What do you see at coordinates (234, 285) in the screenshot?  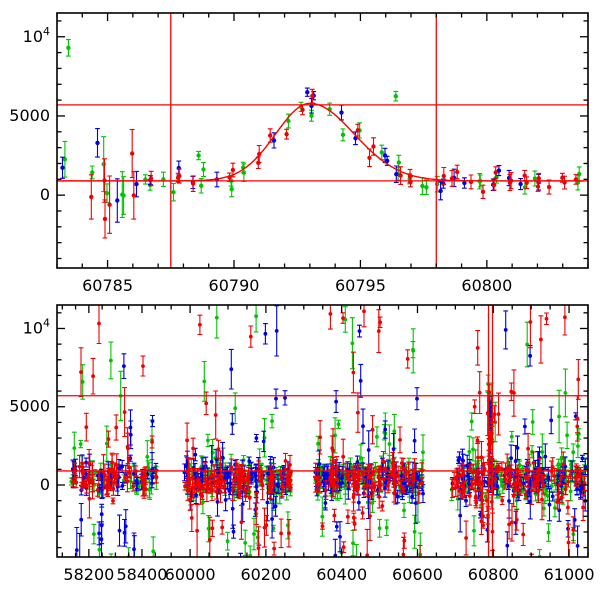 I see `x-tick-label: 60790` at bounding box center [234, 285].